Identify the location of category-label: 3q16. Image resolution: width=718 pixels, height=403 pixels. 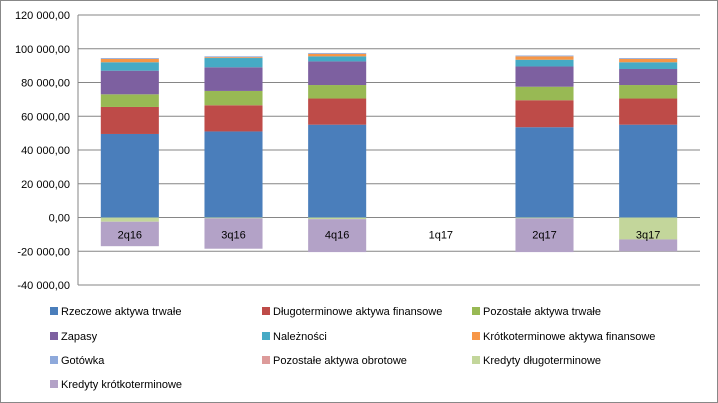
(233, 235).